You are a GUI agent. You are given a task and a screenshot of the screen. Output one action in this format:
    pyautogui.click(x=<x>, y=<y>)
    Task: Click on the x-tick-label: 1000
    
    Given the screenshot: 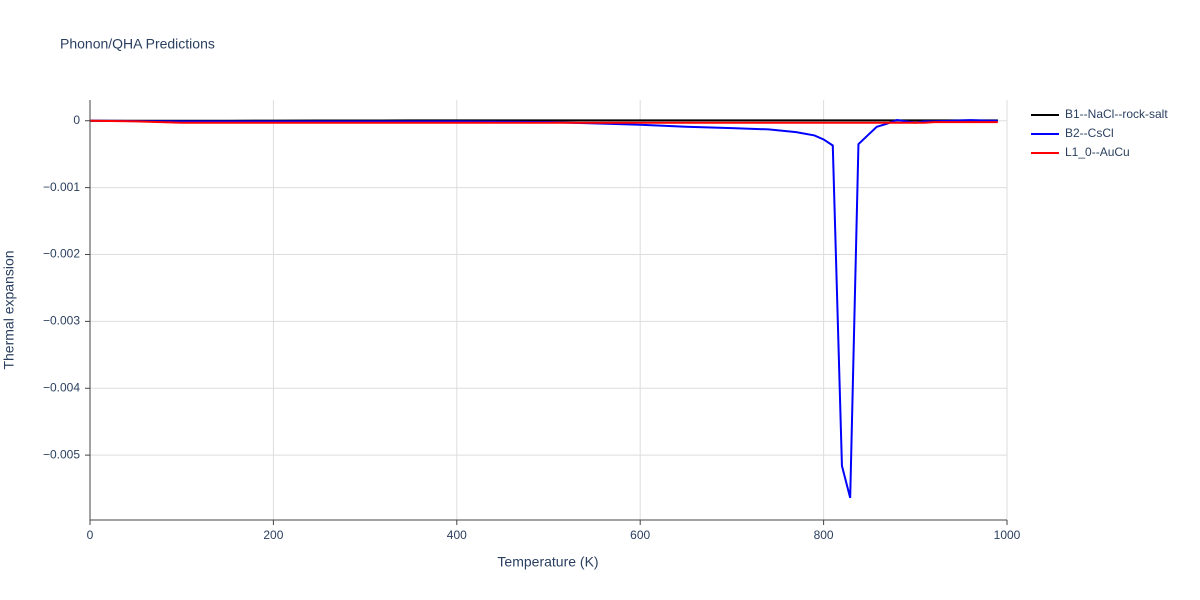 What is the action you would take?
    pyautogui.click(x=1007, y=535)
    